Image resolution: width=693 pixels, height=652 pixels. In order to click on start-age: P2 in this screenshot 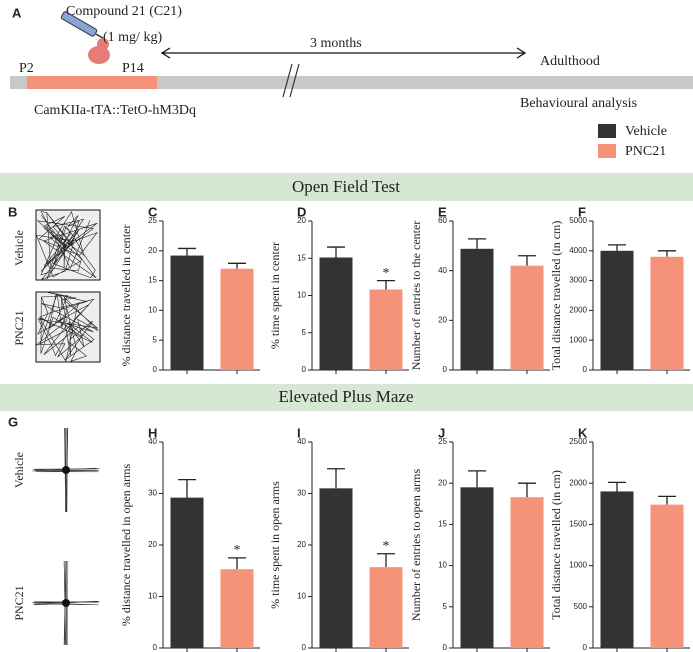, I will do `click(26, 68)`.